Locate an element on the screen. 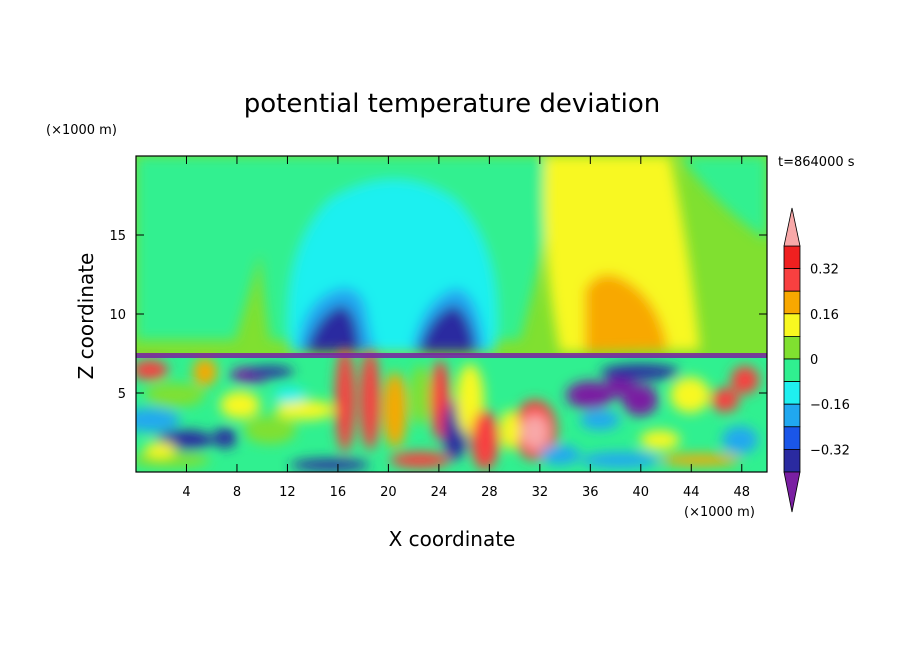 Image resolution: width=904 pixels, height=654 pixels. x-tick-label: 28 is located at coordinates (489, 492).